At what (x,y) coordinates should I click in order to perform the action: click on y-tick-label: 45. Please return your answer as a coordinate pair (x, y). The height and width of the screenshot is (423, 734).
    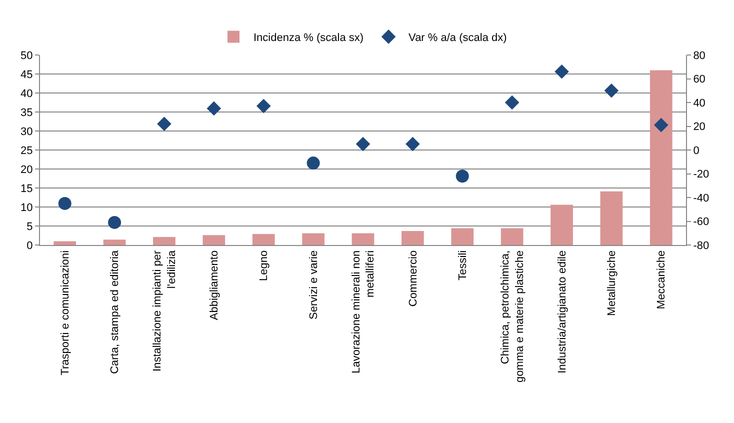
    Looking at the image, I should click on (26, 74).